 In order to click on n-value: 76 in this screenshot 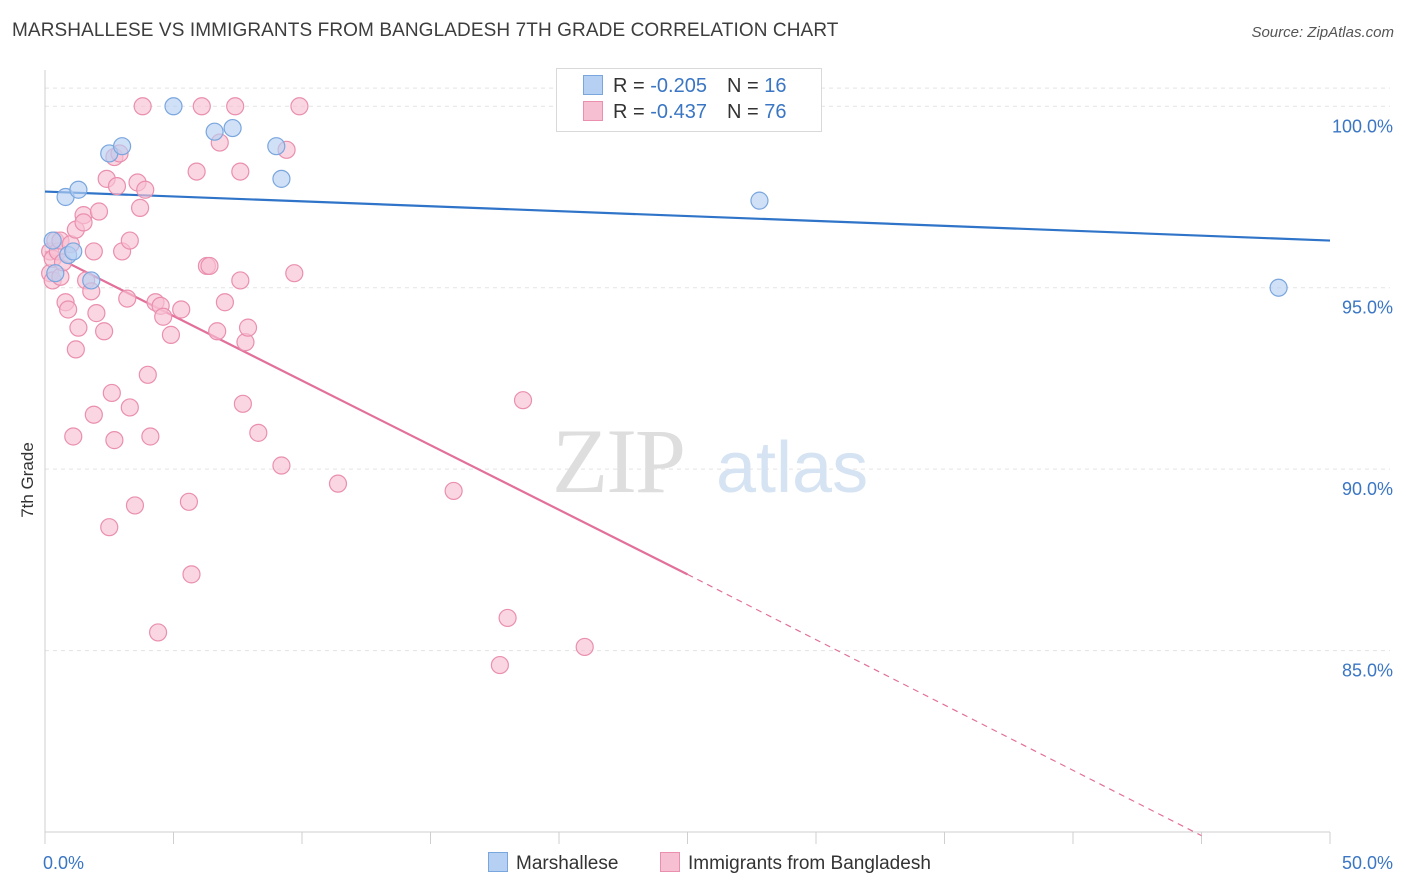, I will do `click(775, 112)`.